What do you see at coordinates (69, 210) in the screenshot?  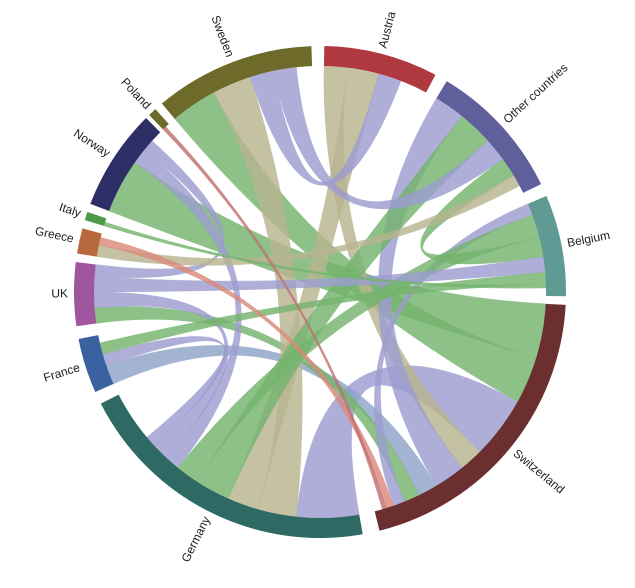 I see `group-label: Italy` at bounding box center [69, 210].